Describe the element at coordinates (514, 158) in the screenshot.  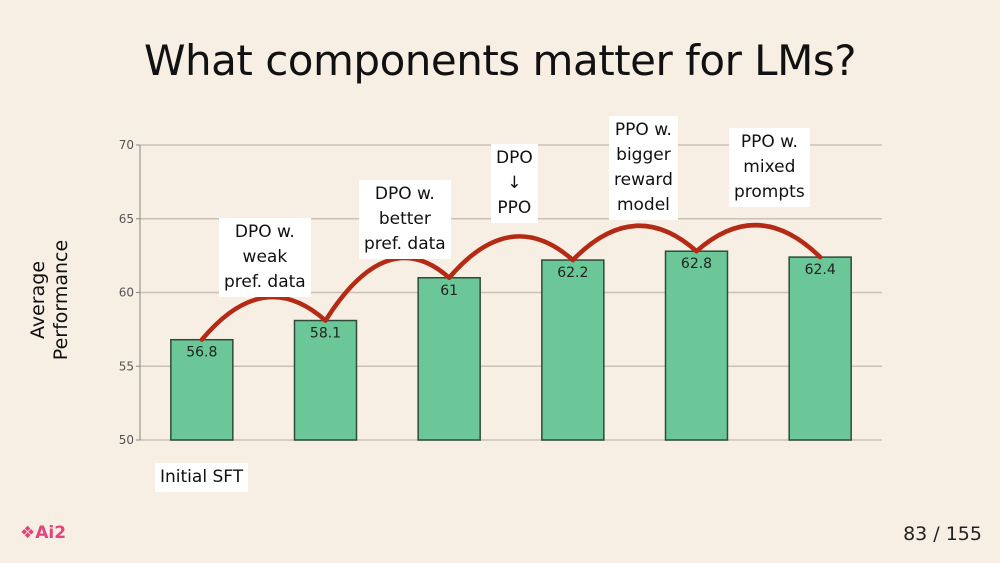
I see `callout-line: DPO` at that location.